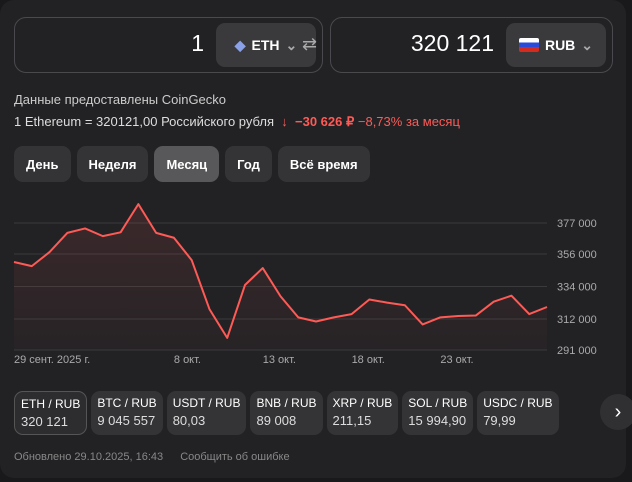 Image resolution: width=632 pixels, height=482 pixels. Describe the element at coordinates (42, 164) in the screenshot. I see `tab-day: День` at that location.